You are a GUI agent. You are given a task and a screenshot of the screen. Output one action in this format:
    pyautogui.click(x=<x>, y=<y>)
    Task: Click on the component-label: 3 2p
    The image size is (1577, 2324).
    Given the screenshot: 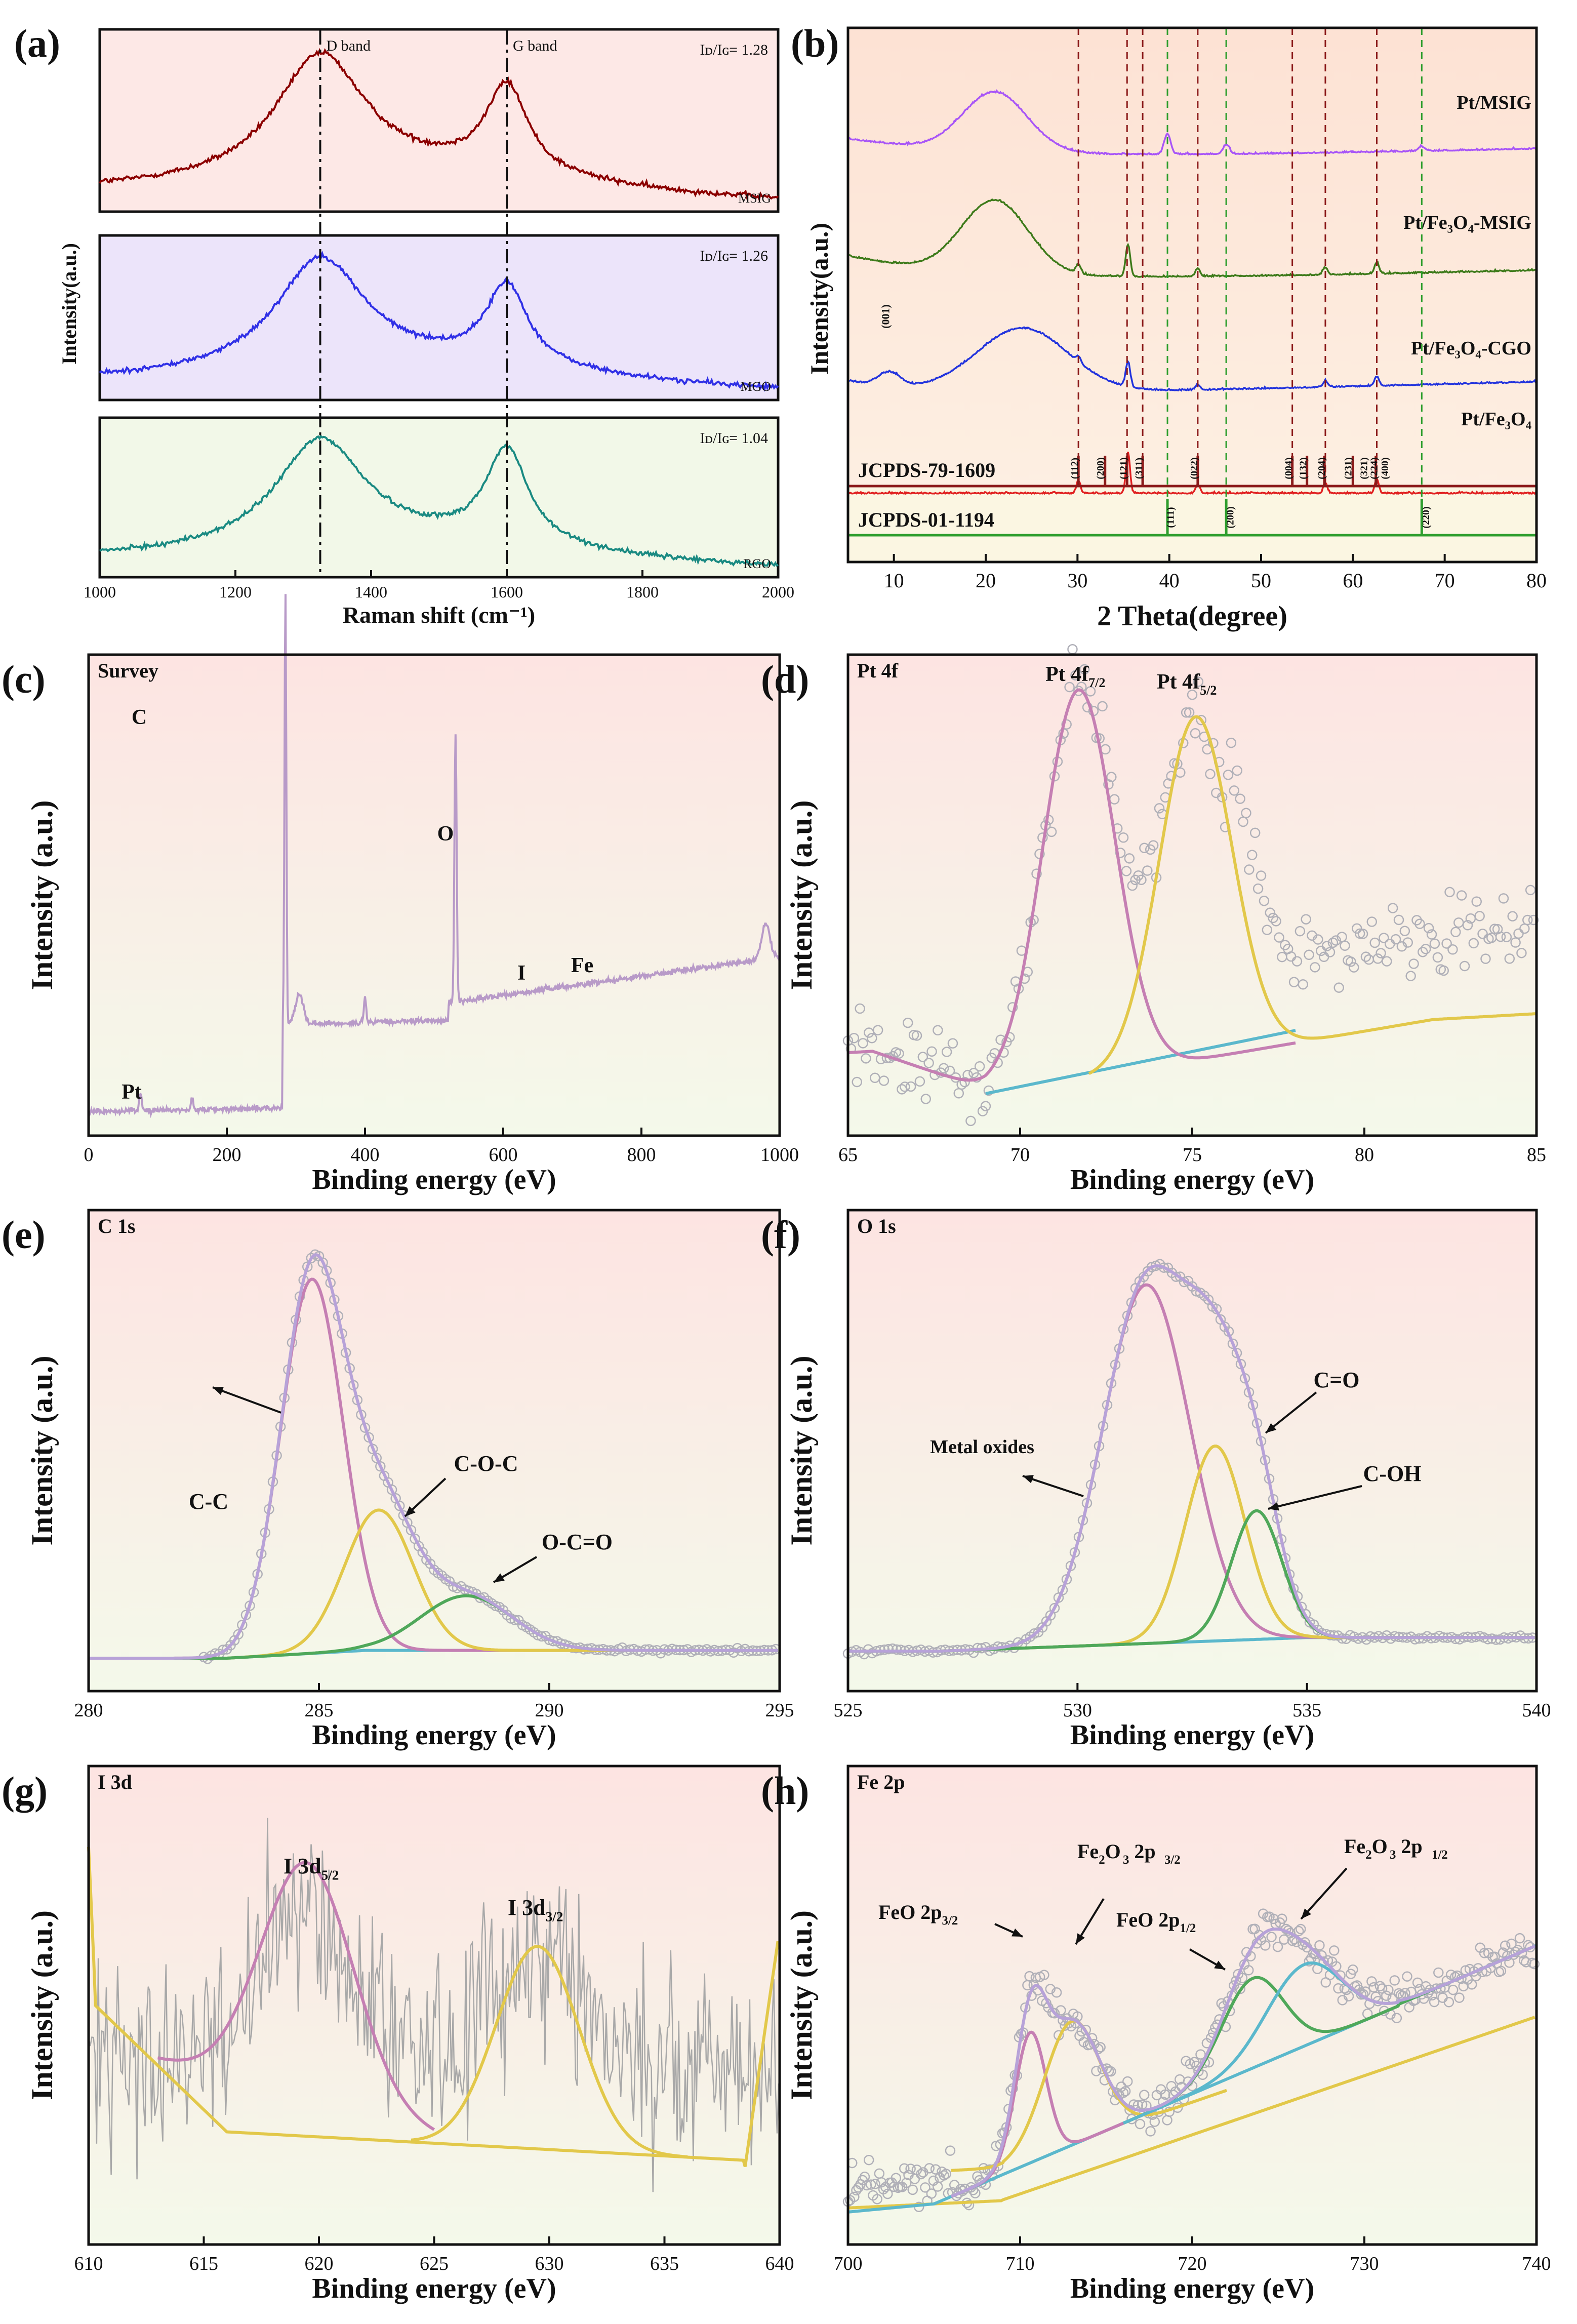 What is the action you would take?
    pyautogui.click(x=1406, y=1849)
    